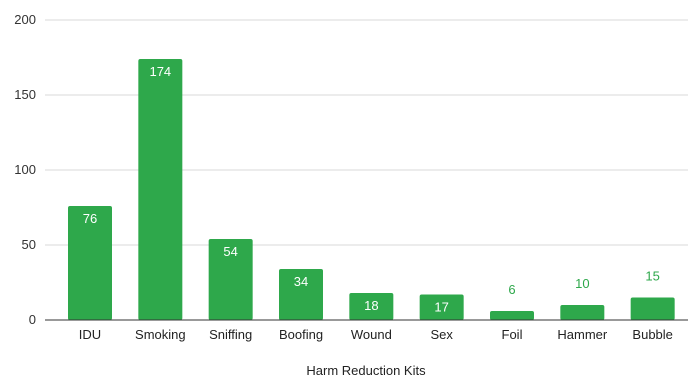 This screenshot has height=388, width=697. What do you see at coordinates (29, 244) in the screenshot?
I see `y-tick-label: 50` at bounding box center [29, 244].